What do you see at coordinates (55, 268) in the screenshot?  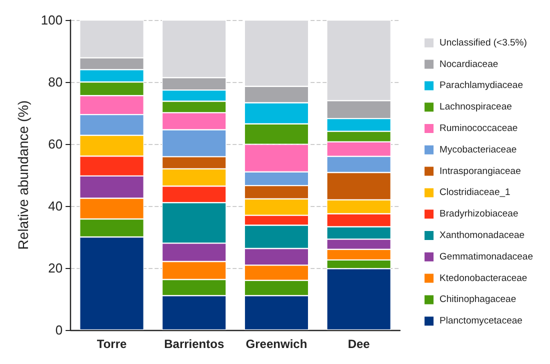 I see `y-tick-label: 20` at bounding box center [55, 268].